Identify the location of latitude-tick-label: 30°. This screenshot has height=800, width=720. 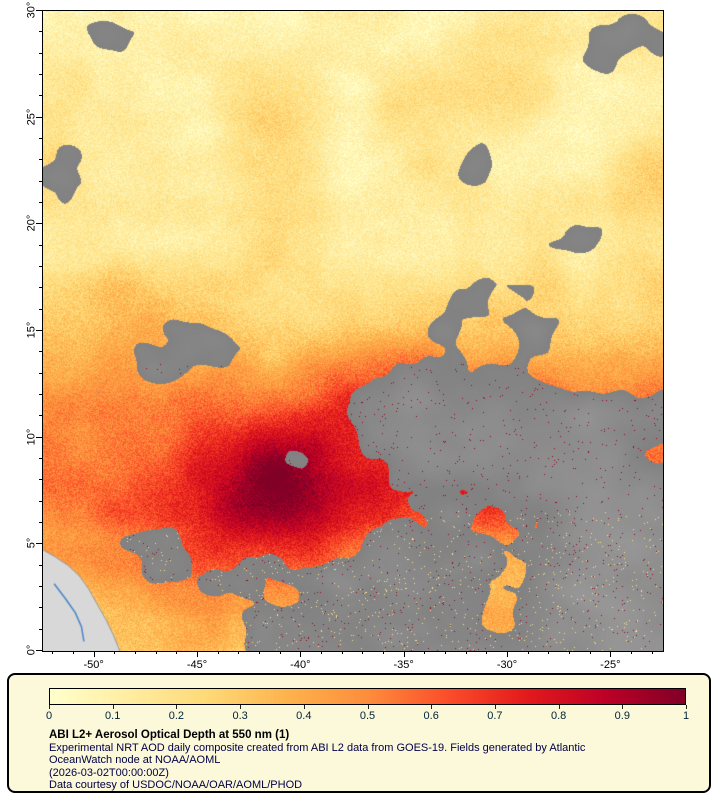
(32, 10).